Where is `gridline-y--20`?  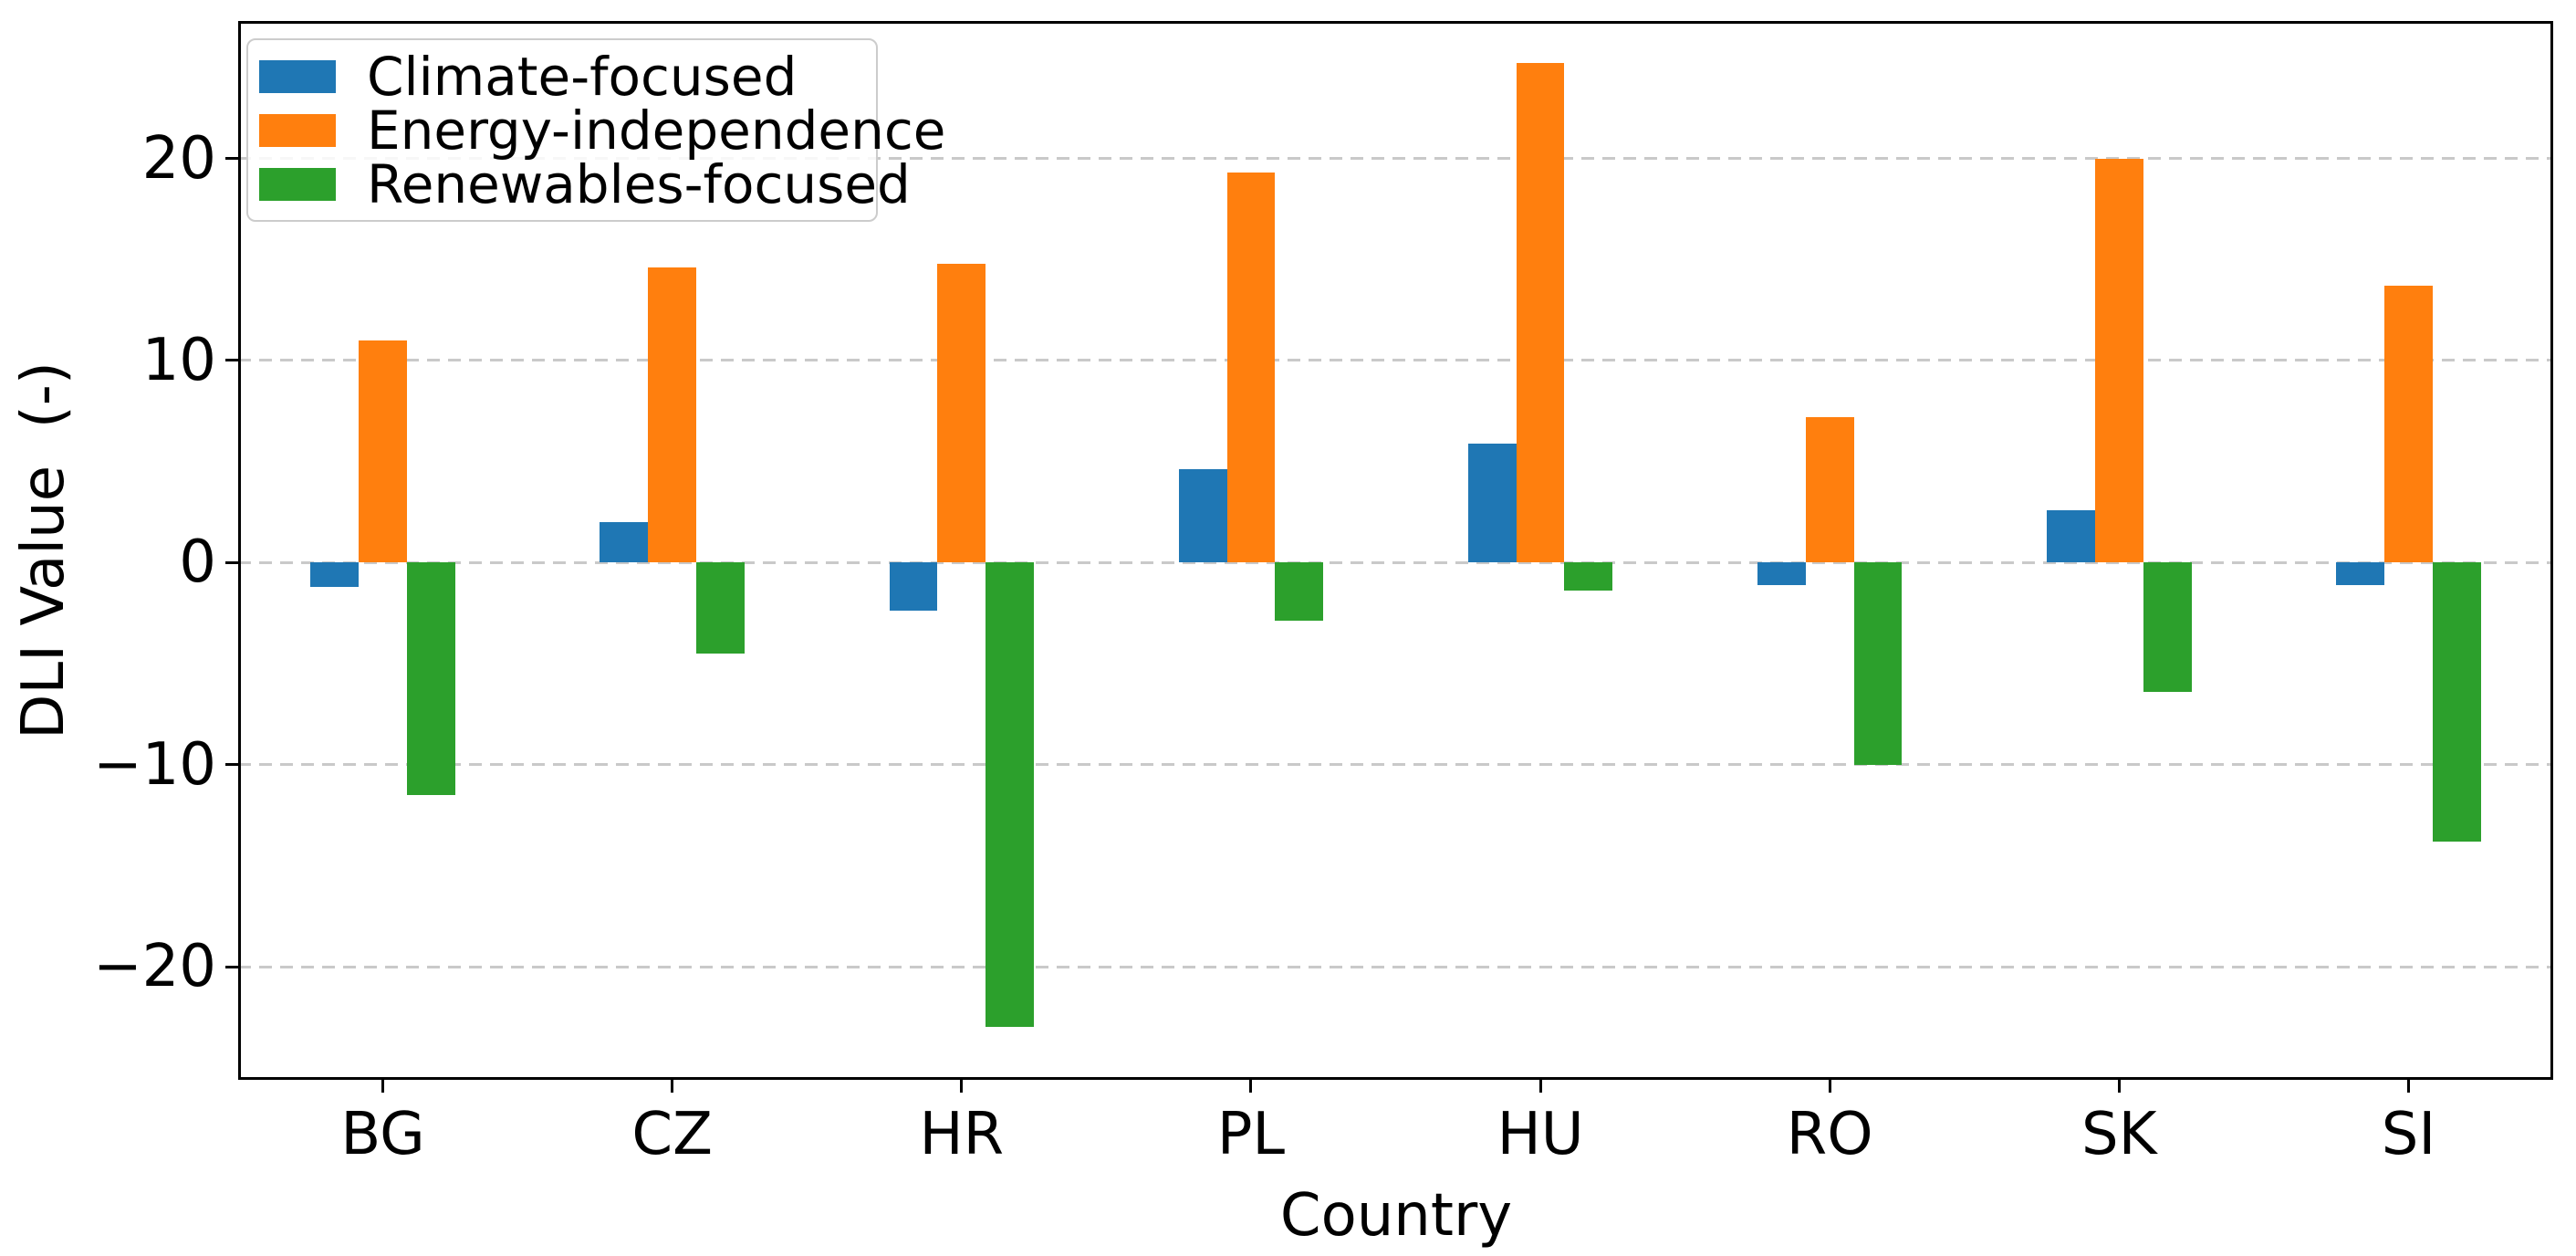
gridline-y--20 is located at coordinates (1395, 966).